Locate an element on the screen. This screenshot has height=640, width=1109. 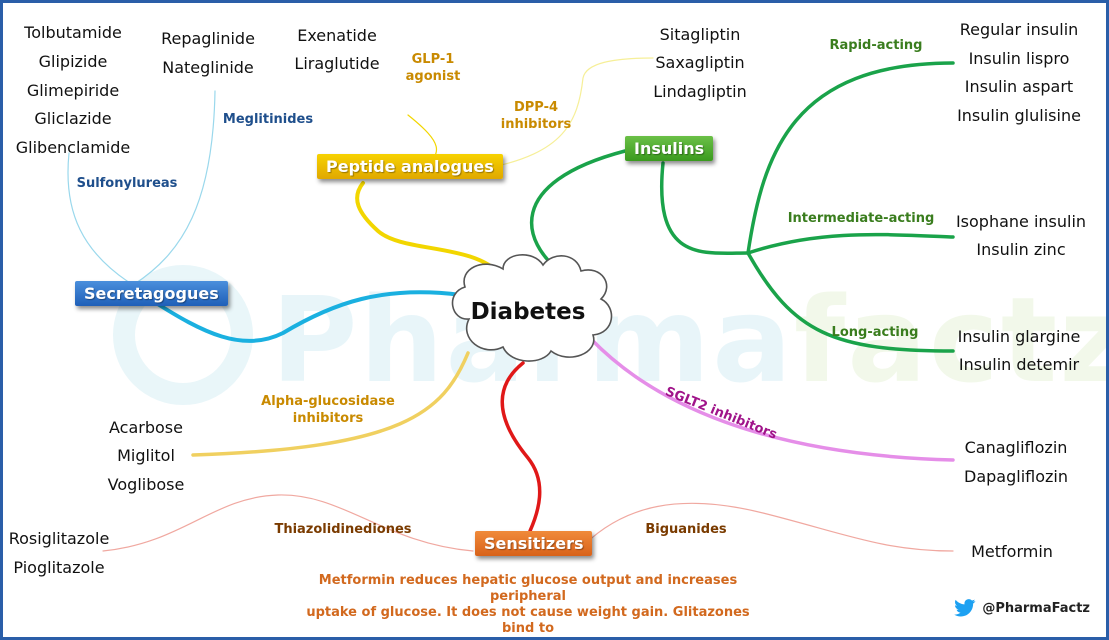
drug-insulin-glulisine: Insulin glulisine is located at coordinates (1019, 115).